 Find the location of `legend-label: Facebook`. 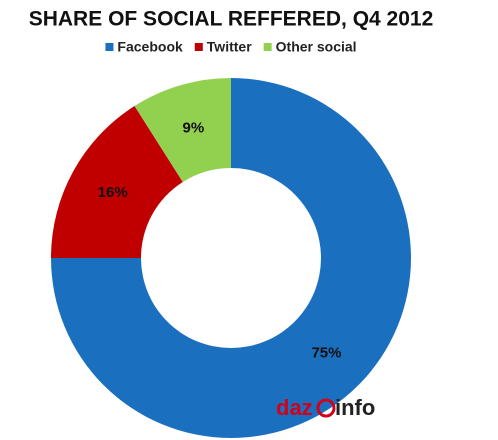

legend-label: Facebook is located at coordinates (150, 47).